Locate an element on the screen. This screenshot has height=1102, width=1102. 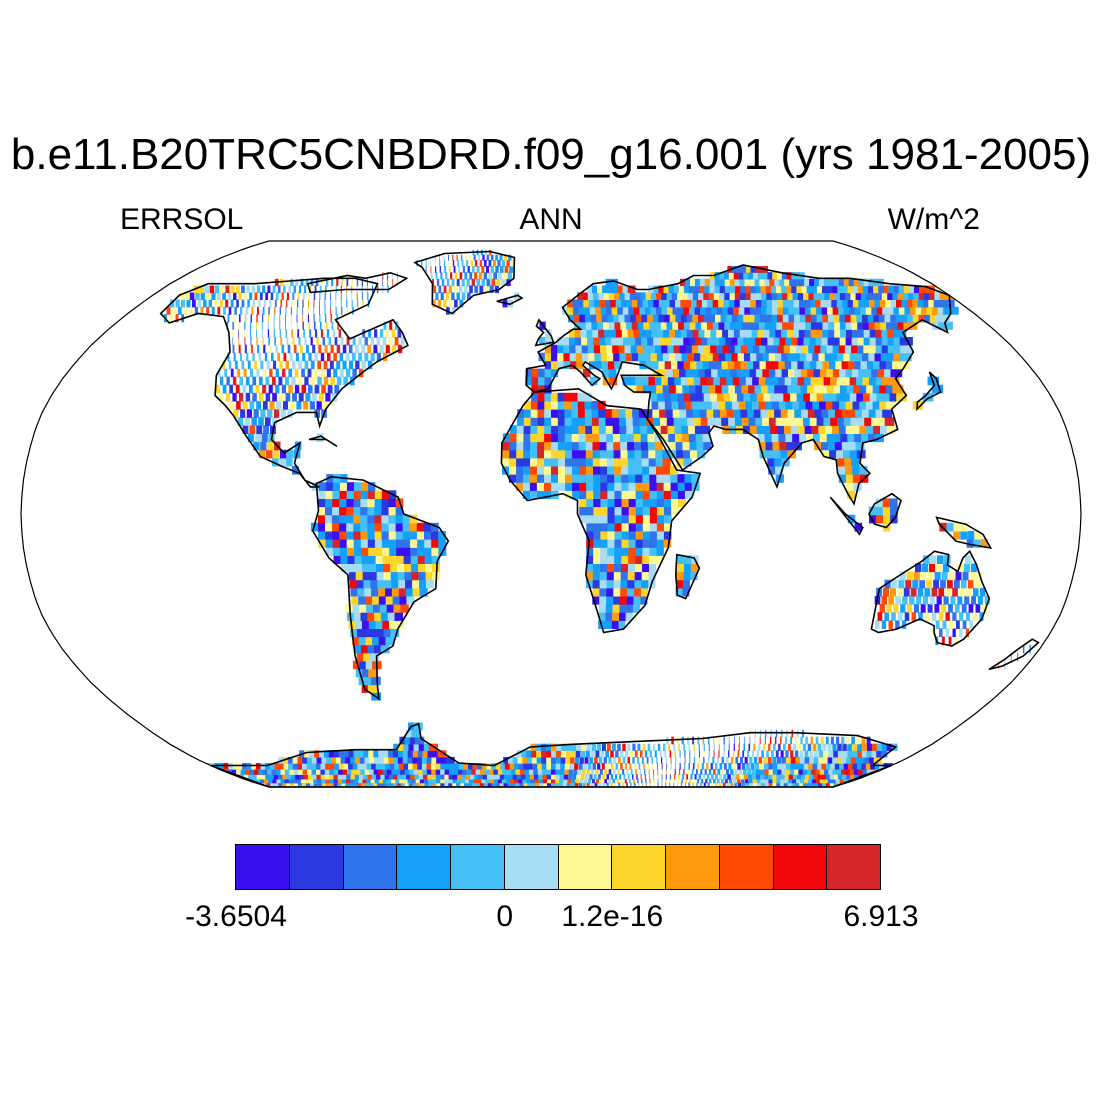
colorbar-tick-label: 1.2e-16 is located at coordinates (612, 916).